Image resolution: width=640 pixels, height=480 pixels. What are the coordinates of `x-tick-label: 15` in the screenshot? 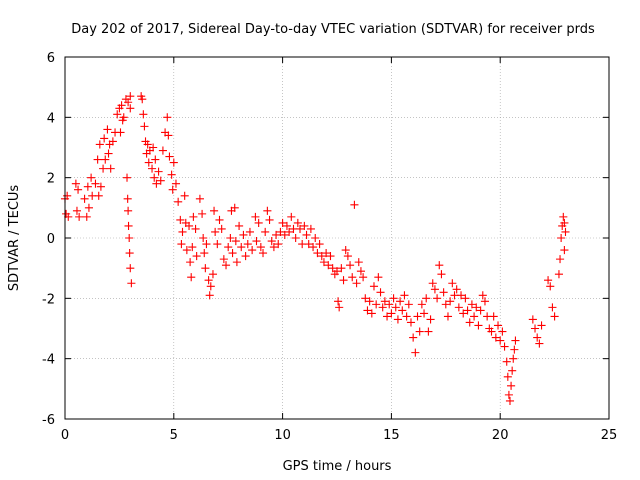 It's located at (391, 435).